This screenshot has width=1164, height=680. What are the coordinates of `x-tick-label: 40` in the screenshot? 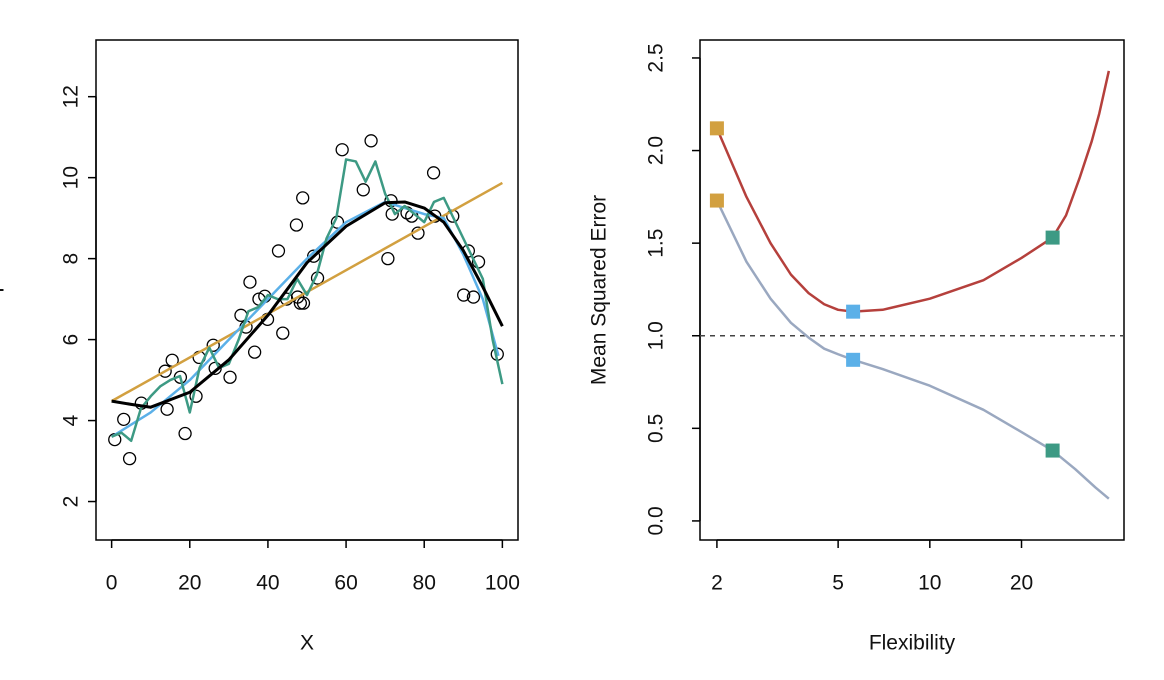 It's located at (267, 583).